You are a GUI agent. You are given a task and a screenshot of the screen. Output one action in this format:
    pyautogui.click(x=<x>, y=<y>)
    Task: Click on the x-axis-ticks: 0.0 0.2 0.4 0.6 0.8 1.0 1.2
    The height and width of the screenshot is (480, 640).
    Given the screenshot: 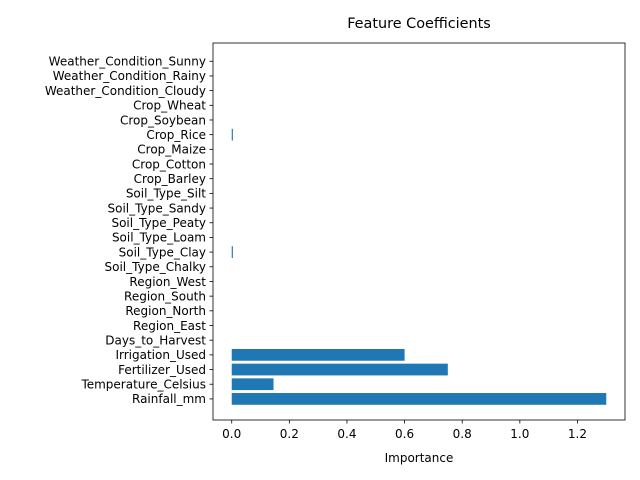 What is the action you would take?
    pyautogui.click(x=404, y=430)
    